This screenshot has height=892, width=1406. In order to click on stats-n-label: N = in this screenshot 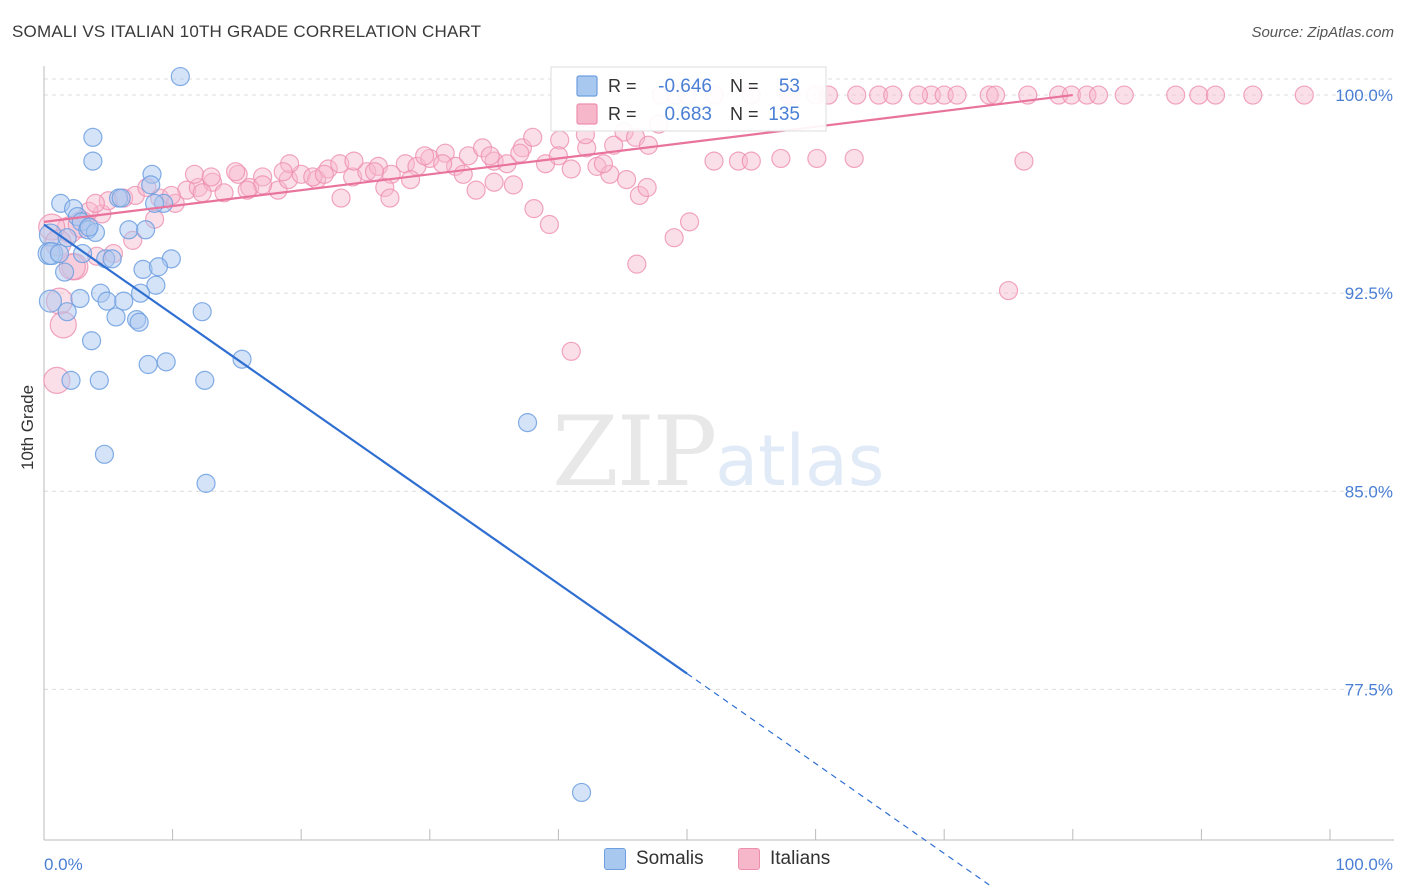, I will do `click(744, 86)`.